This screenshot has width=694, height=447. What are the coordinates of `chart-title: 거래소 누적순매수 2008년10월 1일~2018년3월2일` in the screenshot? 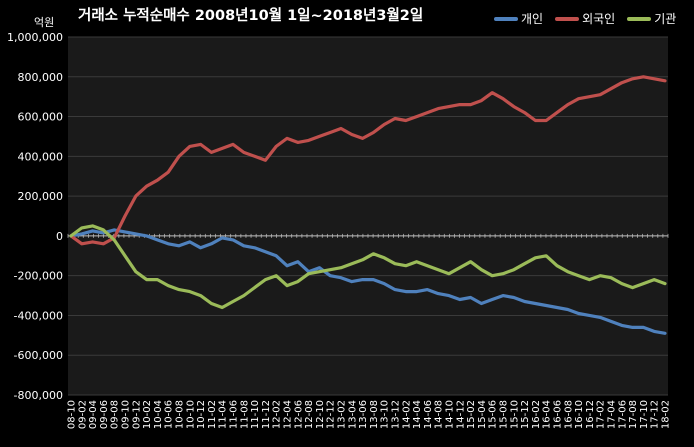 It's located at (251, 16).